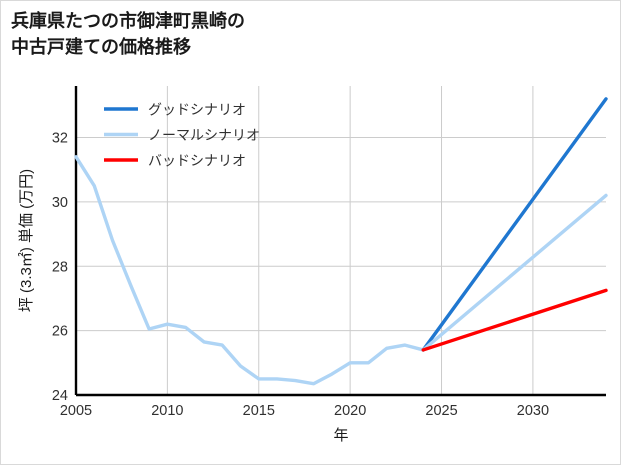  I want to click on y-tick-label: 26, so click(60, 332).